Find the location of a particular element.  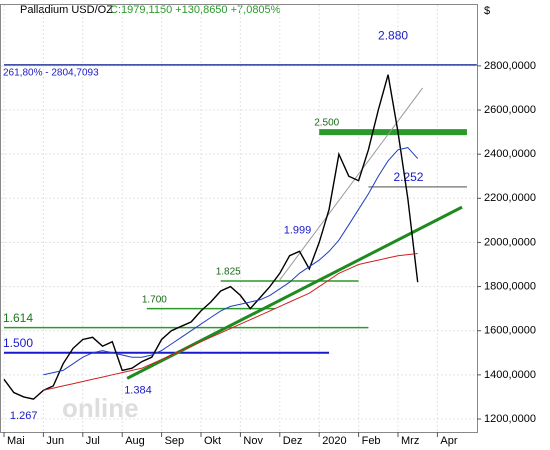

level-label: 1.614 is located at coordinates (18, 318).